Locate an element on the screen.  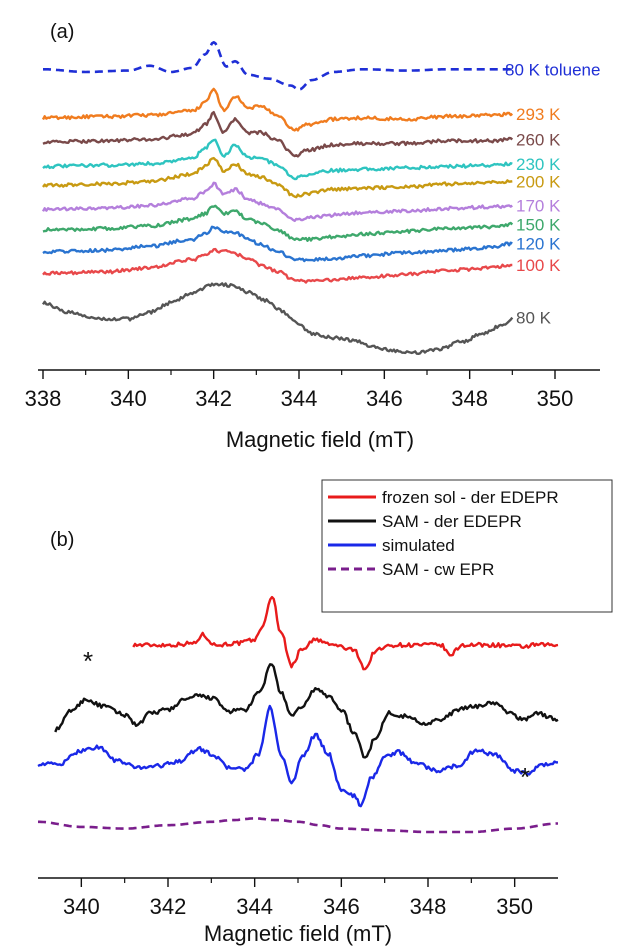
series-line-100-k is located at coordinates (277, 265).